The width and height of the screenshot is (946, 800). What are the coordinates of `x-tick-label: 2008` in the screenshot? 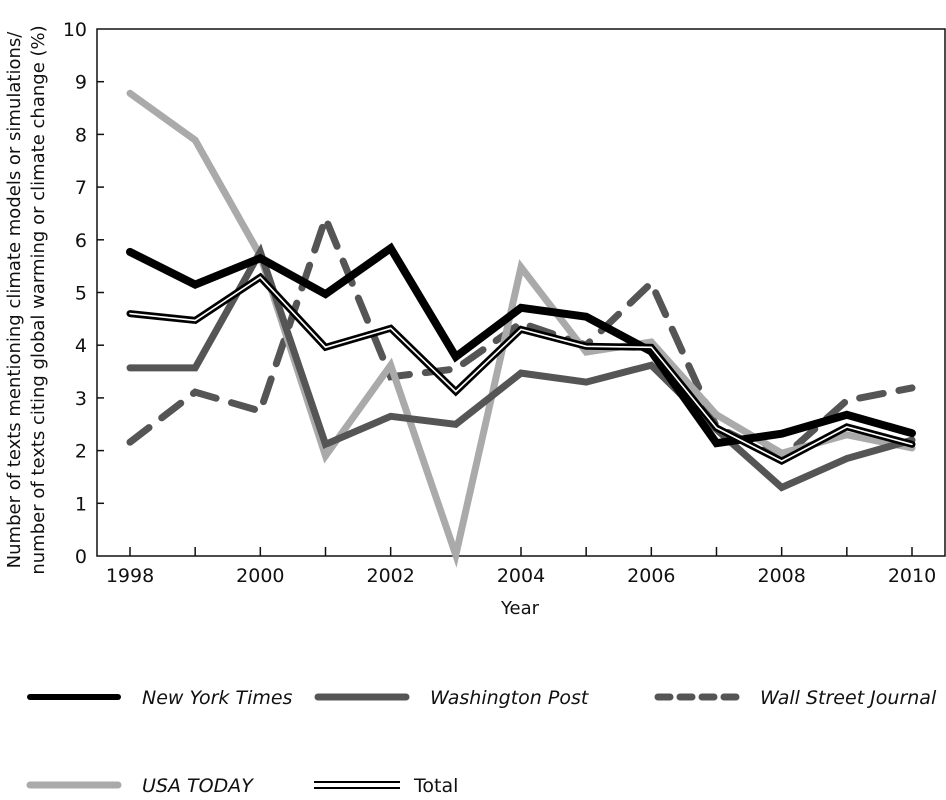 It's located at (781, 576).